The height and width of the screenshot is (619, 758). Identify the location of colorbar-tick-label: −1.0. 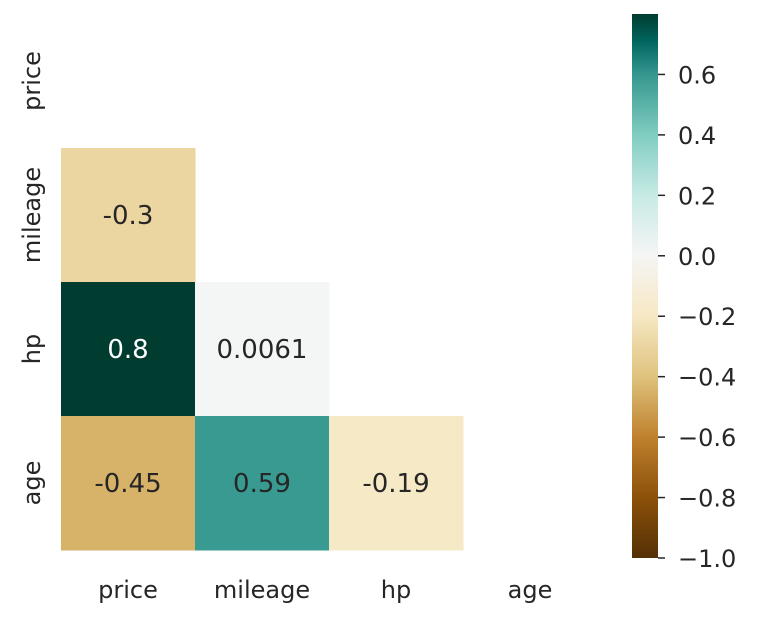
(707, 559).